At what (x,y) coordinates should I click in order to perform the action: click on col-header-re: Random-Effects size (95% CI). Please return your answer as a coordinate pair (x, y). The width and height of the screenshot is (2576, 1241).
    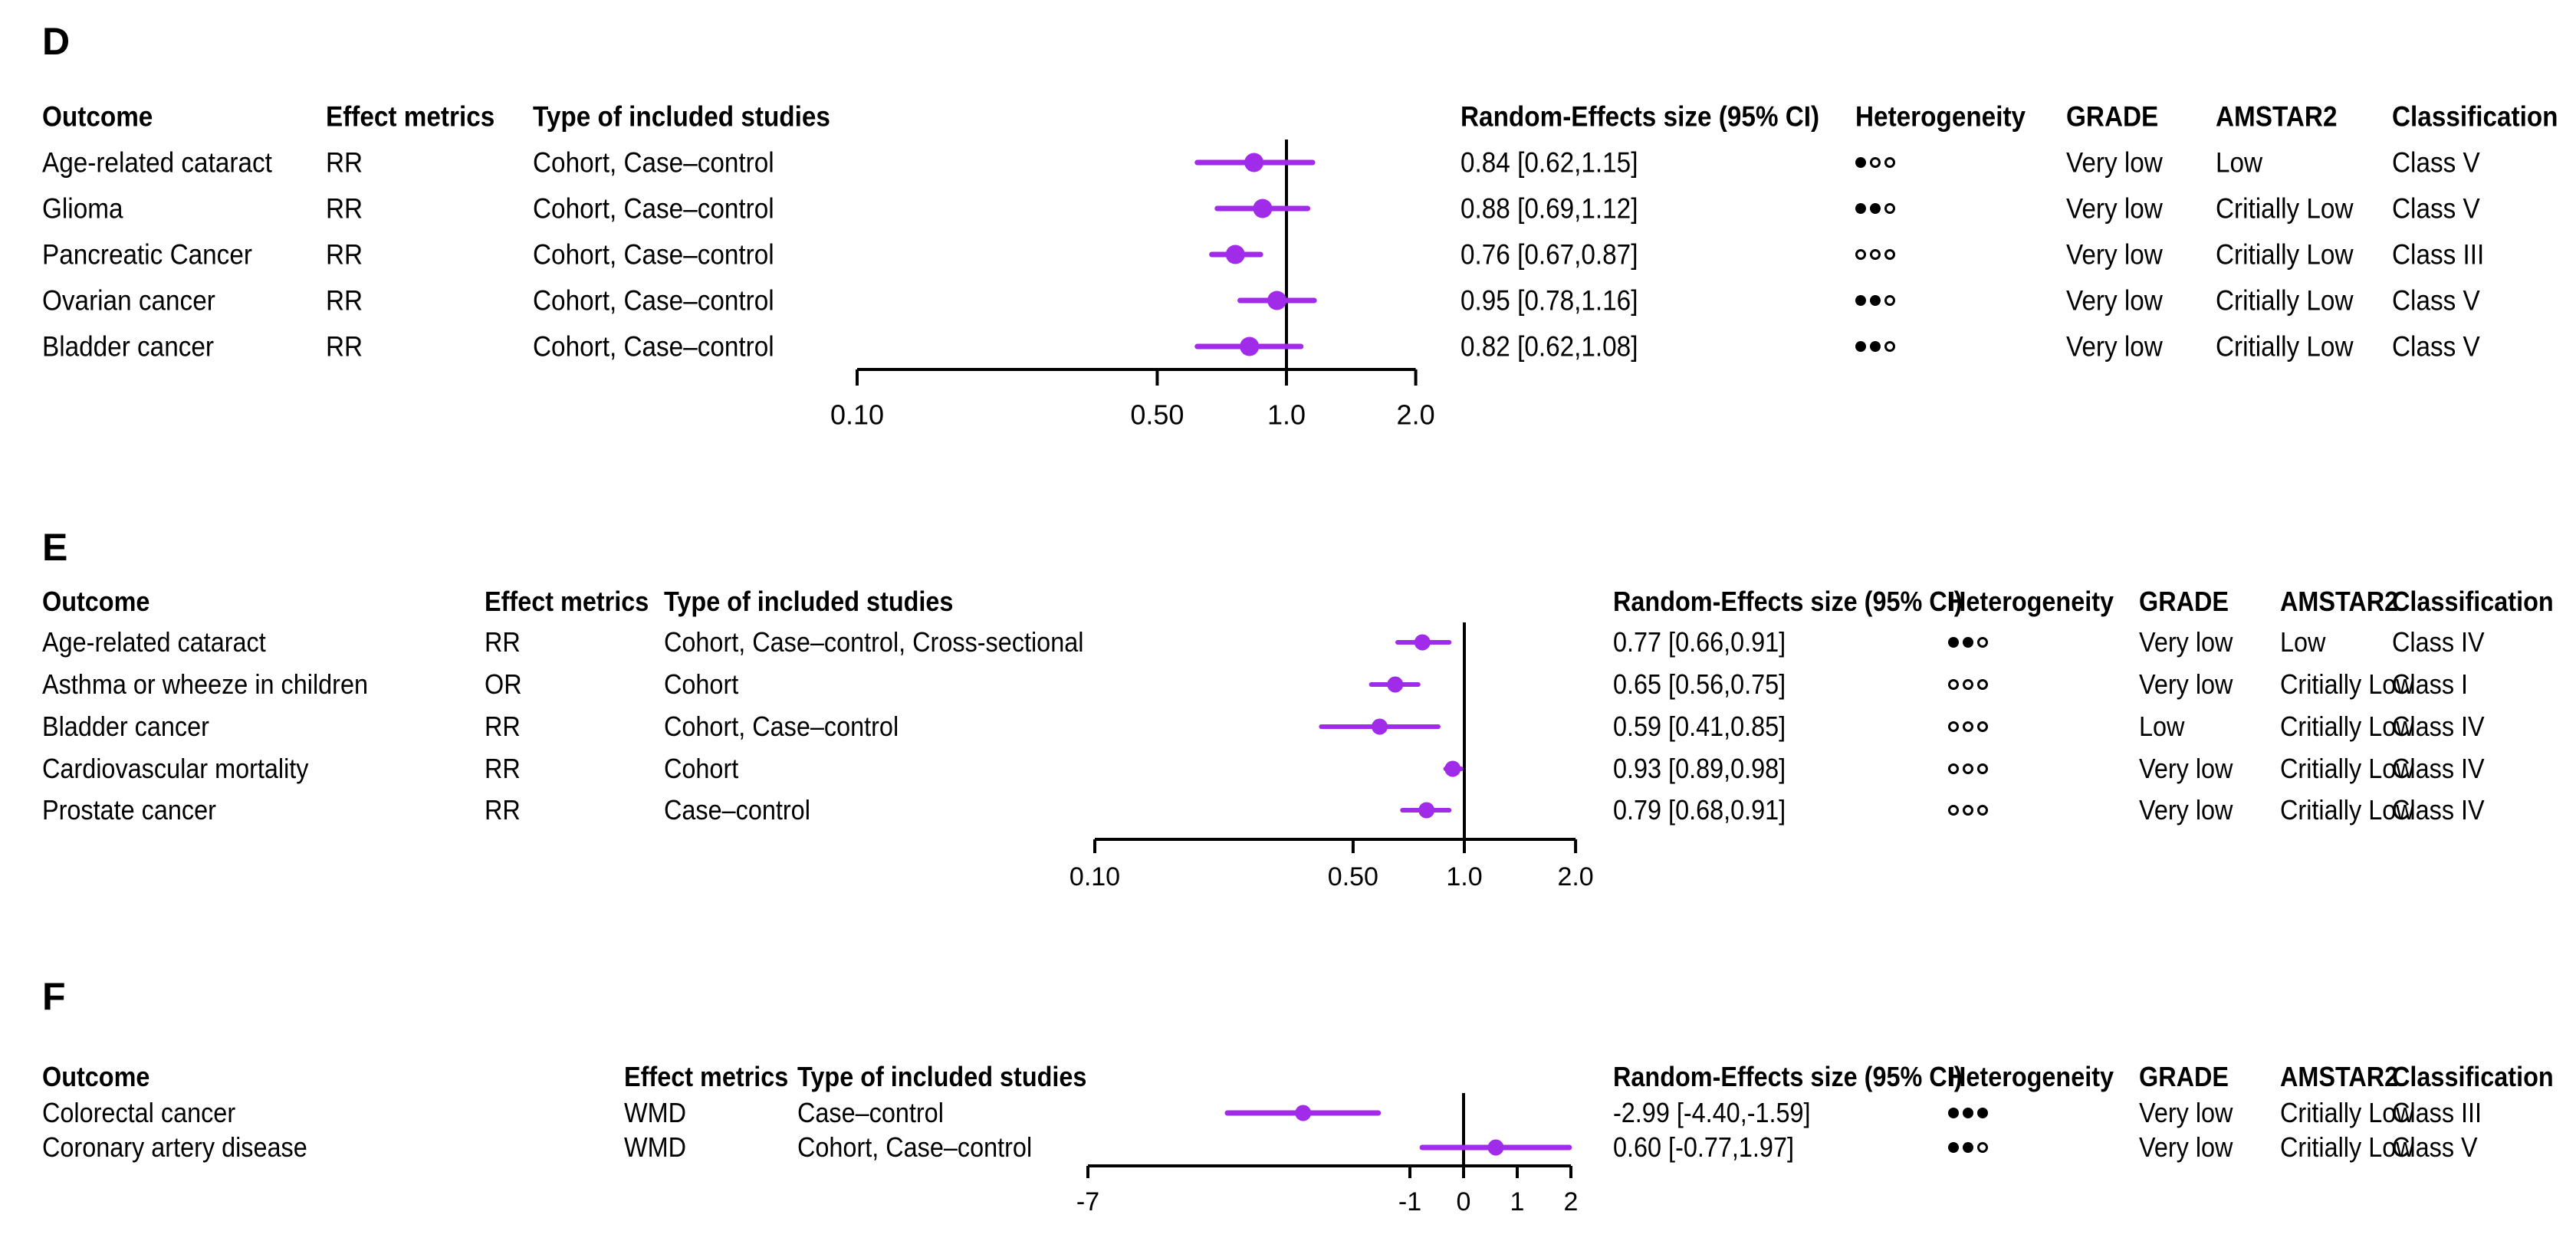
    Looking at the image, I should click on (1640, 117).